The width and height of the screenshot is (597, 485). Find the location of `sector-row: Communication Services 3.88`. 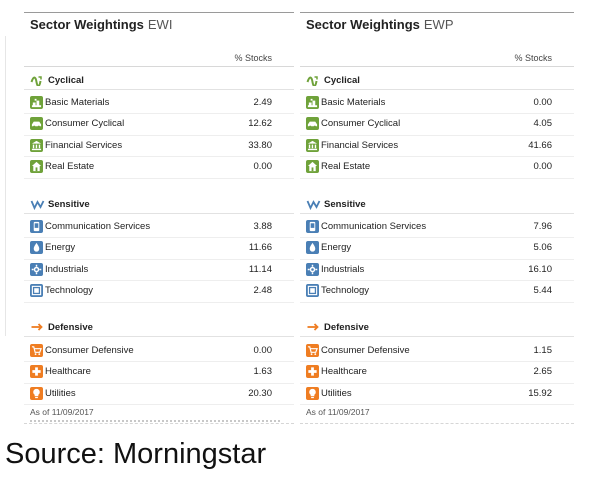

sector-row: Communication Services 3.88 is located at coordinates (159, 227).